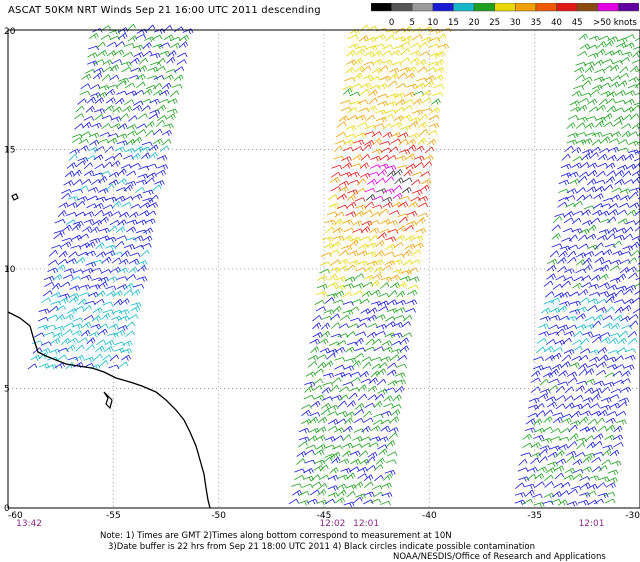 The width and height of the screenshot is (640, 562). What do you see at coordinates (108, 400) in the screenshot?
I see `coast-detail-inlet` at bounding box center [108, 400].